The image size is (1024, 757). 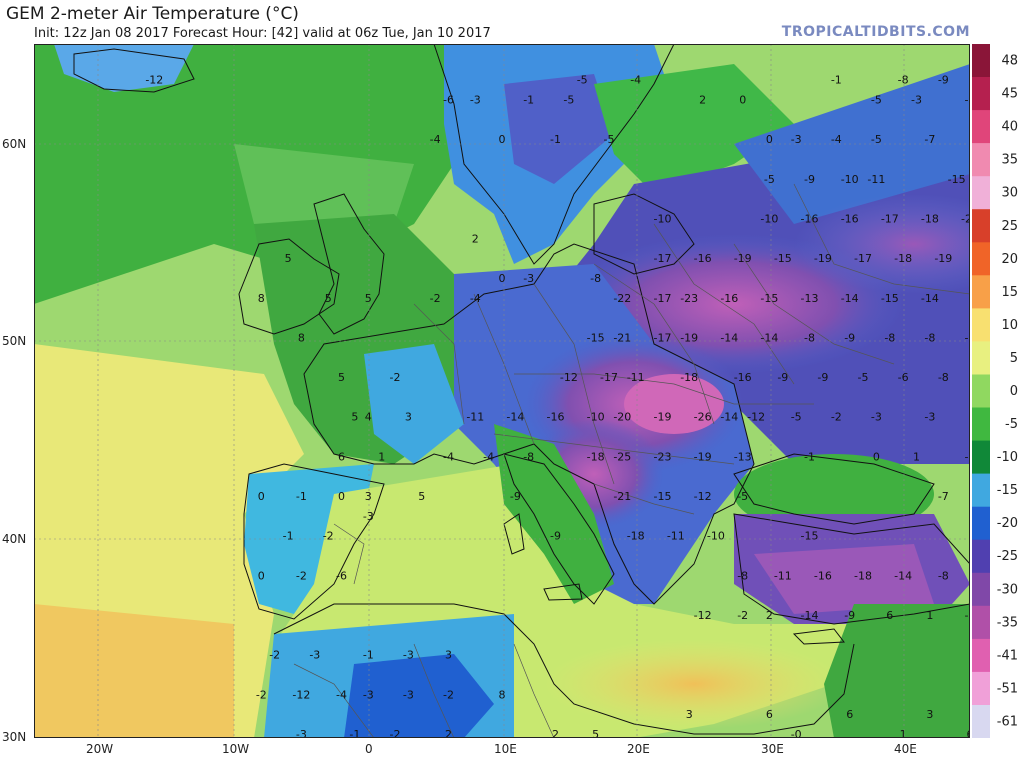 I want to click on temperature-value: -6, so click(x=341, y=575).